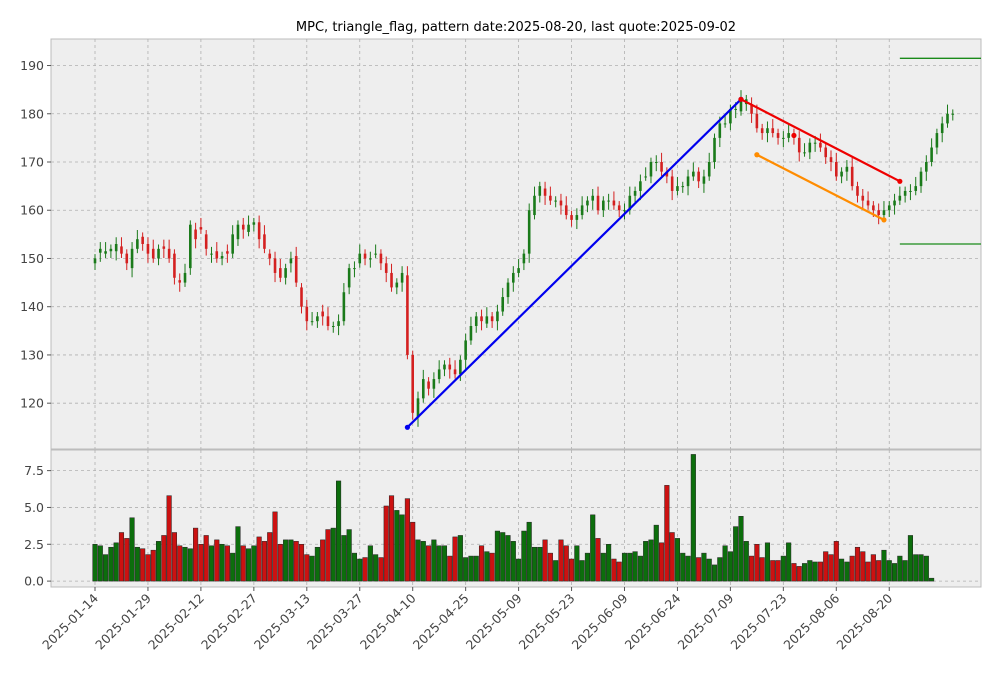 The image size is (1001, 678). Describe the element at coordinates (70, 621) in the screenshot. I see `date-tick-label: 2025-01-14` at that location.